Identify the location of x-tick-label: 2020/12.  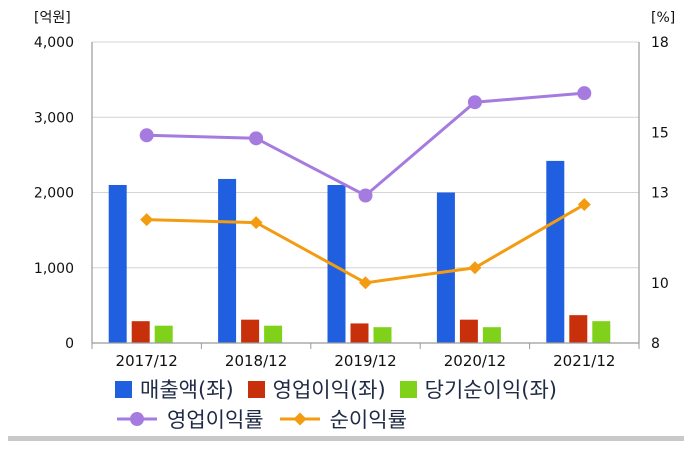
(475, 361).